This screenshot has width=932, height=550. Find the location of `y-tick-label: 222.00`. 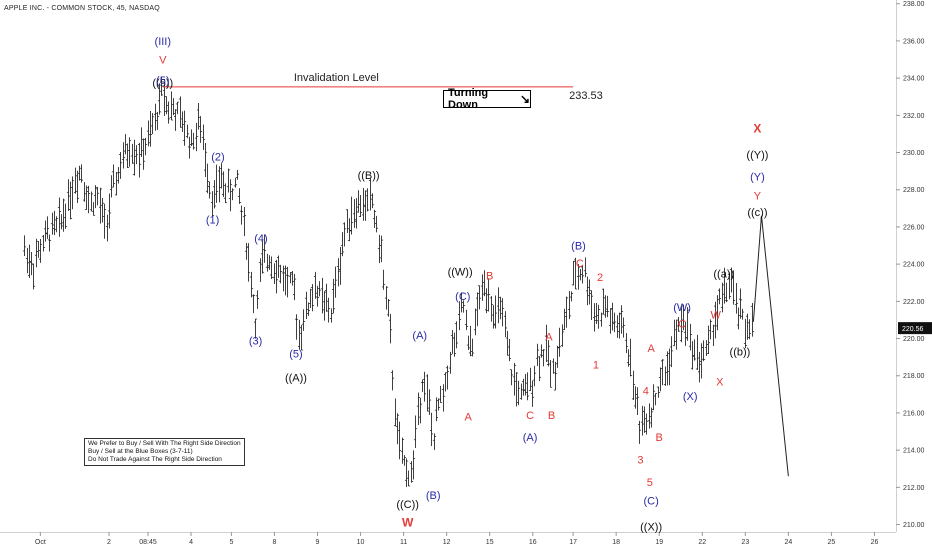

y-tick-label: 222.00 is located at coordinates (914, 302).